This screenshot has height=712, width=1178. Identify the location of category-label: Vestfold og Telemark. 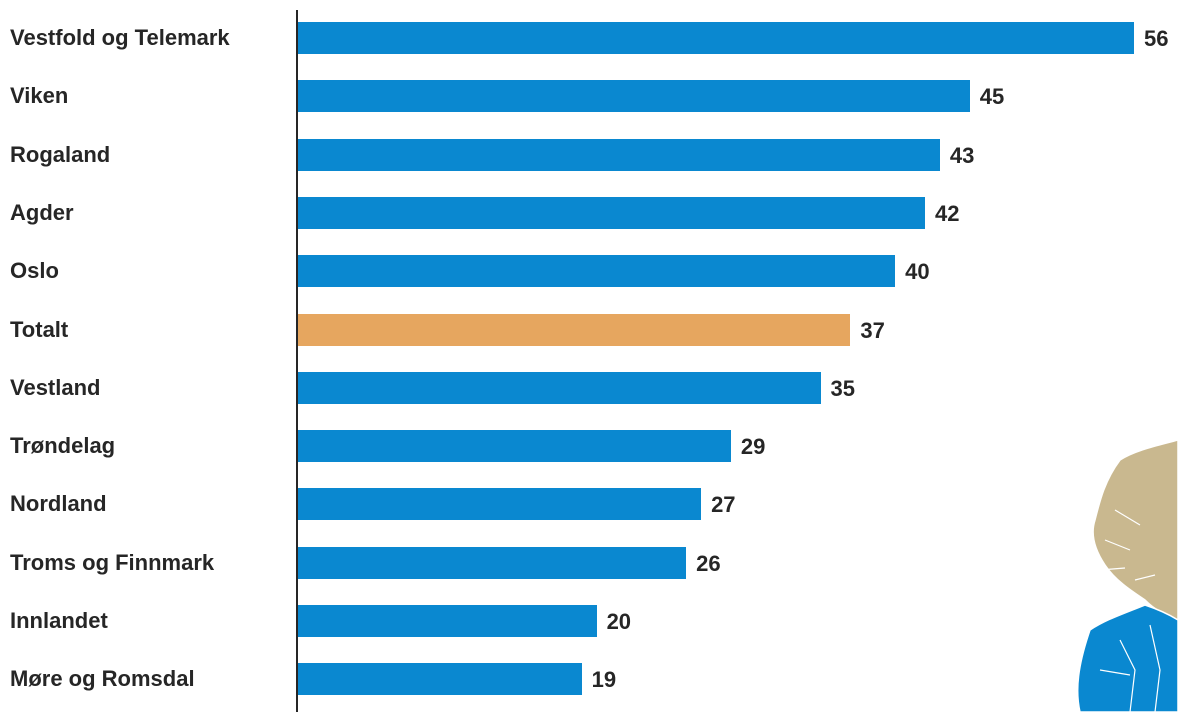
(120, 37).